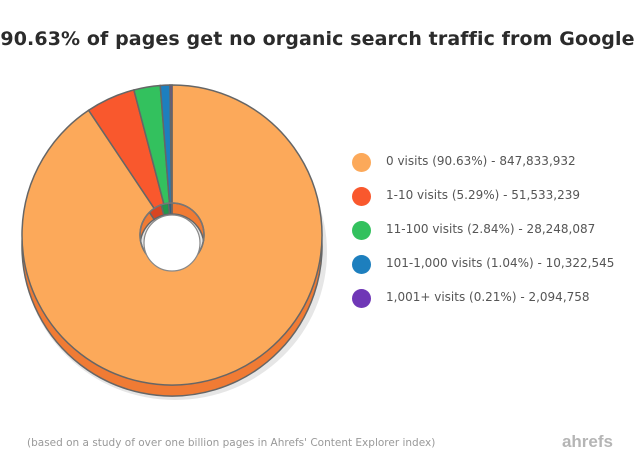 Image resolution: width=635 pixels, height=466 pixels. I want to click on legend-label: 1,001+ visits (0.21%) - 2,094,758, so click(488, 297).